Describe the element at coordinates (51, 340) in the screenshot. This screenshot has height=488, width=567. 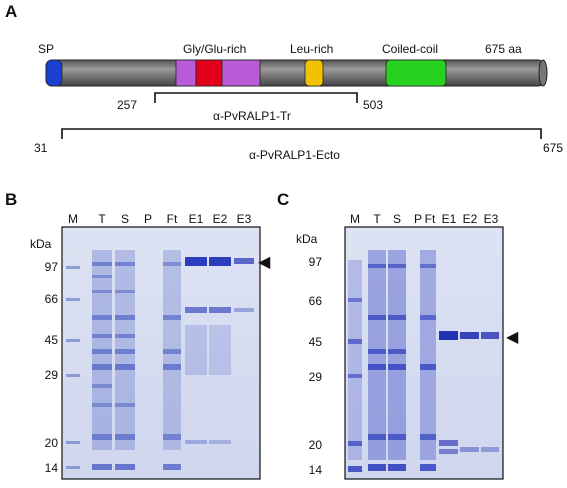
I see `gel-b-marker-45: 45` at that location.